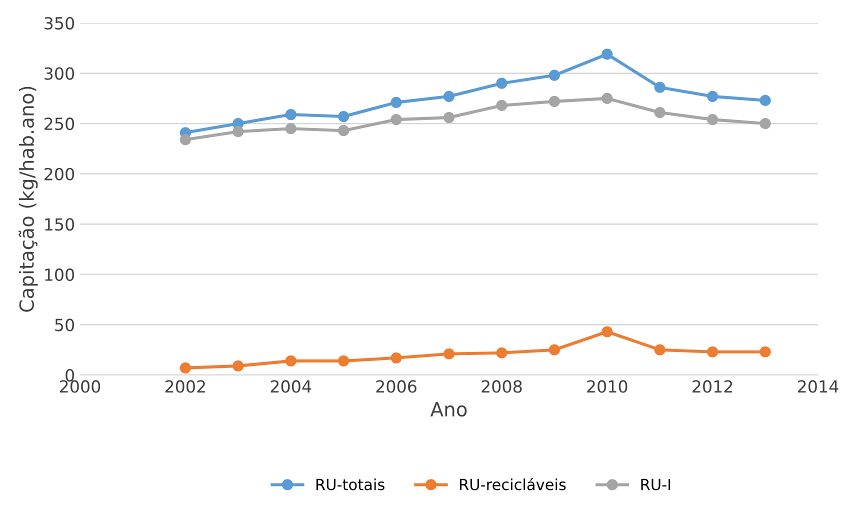  Describe the element at coordinates (70, 375) in the screenshot. I see `y-tick-label: 0` at that location.